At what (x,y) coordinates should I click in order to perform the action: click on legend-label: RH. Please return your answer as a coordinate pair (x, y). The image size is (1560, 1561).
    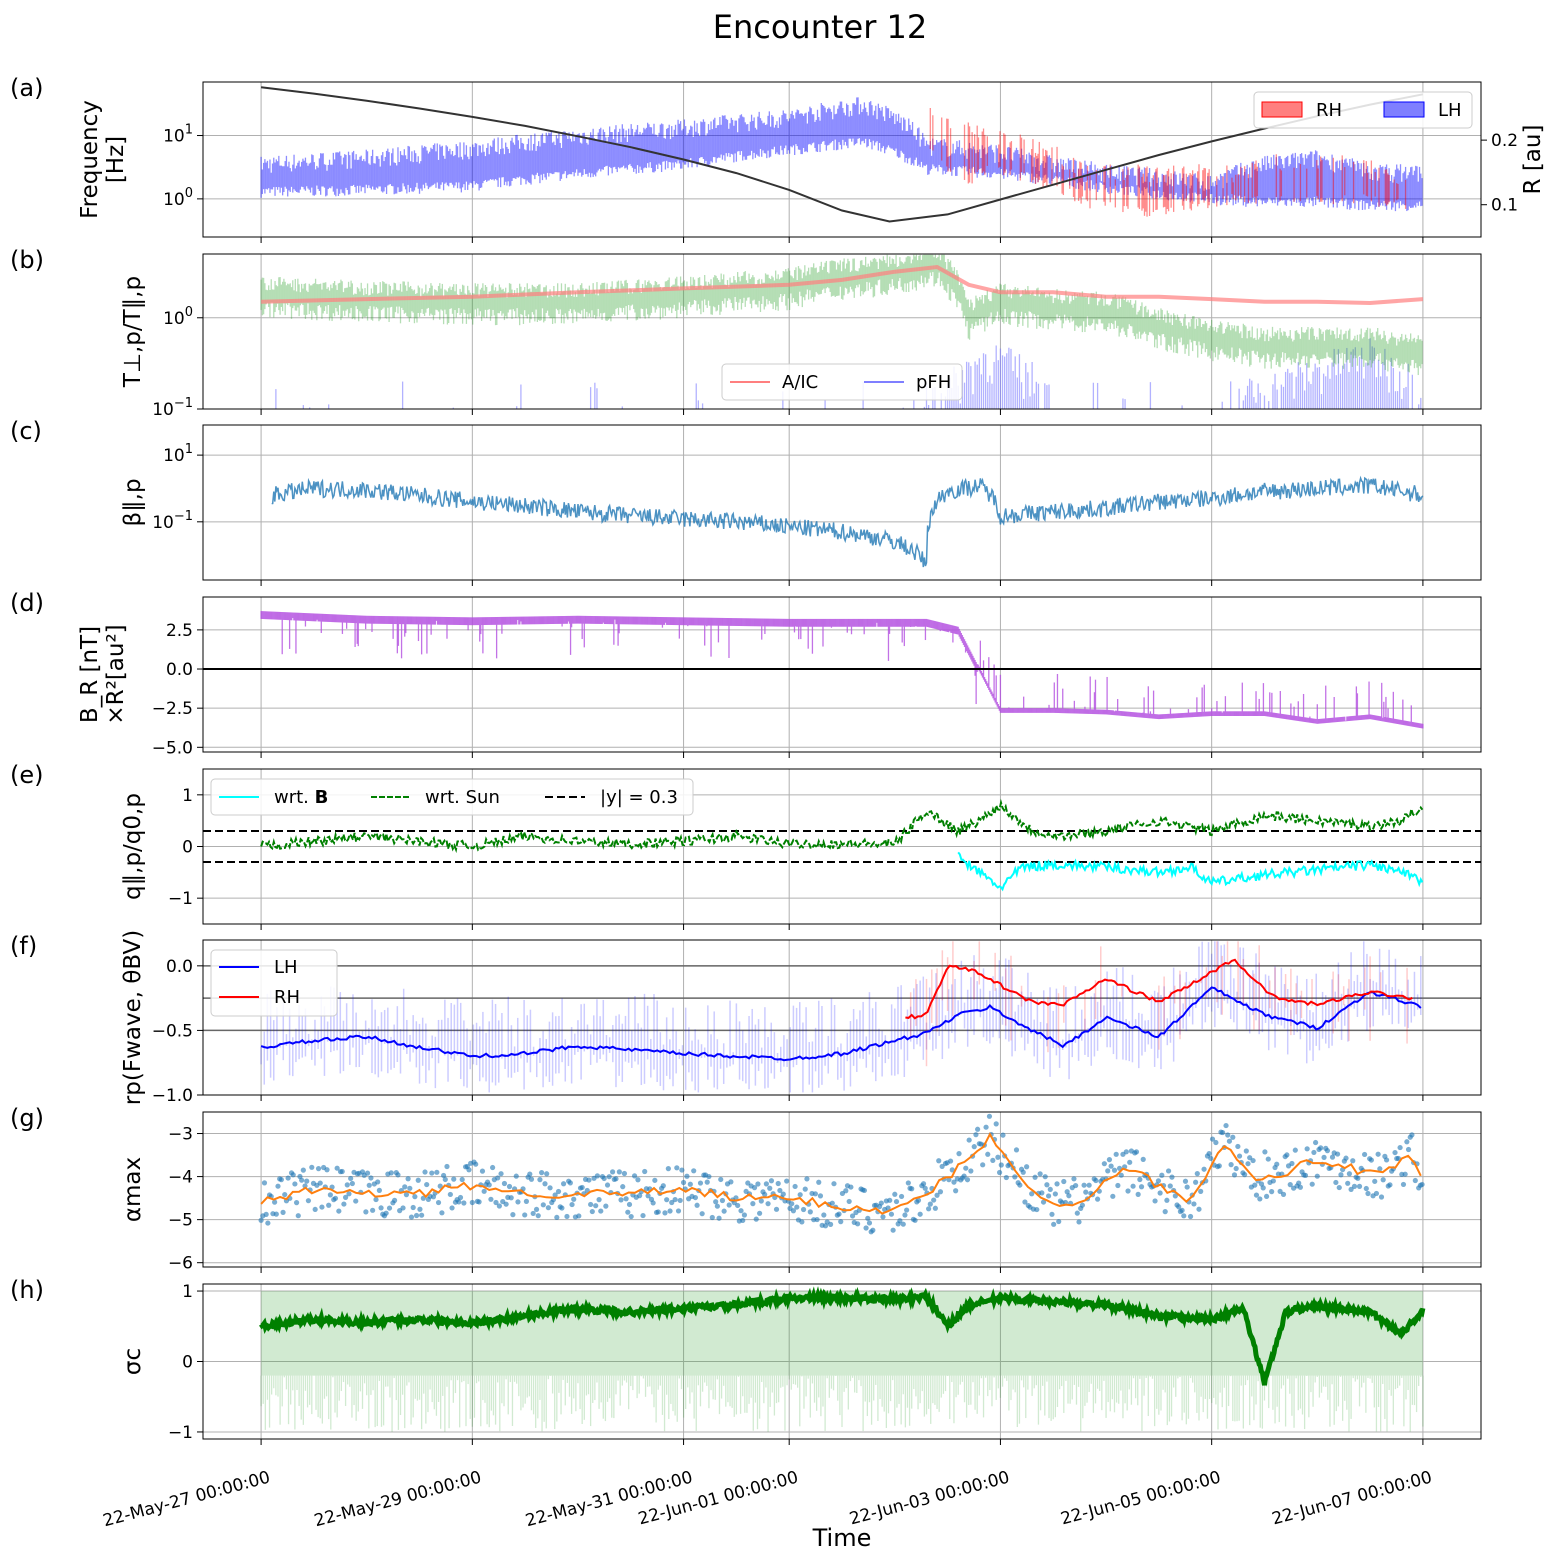
    Looking at the image, I should click on (287, 997).